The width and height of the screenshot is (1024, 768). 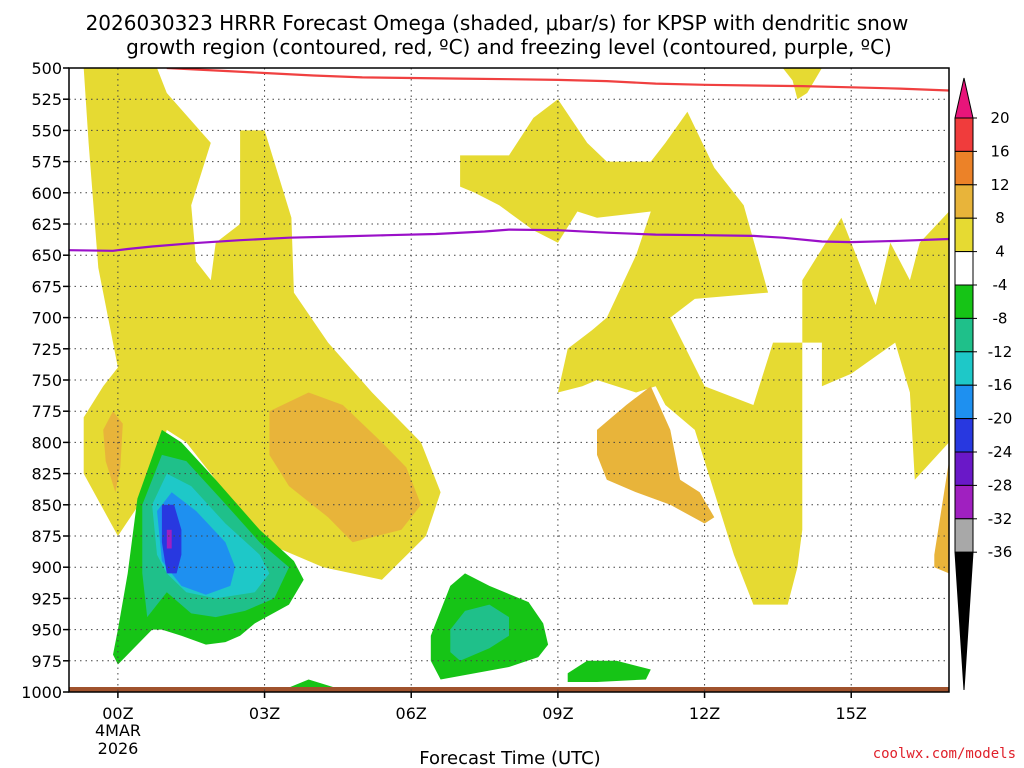 I want to click on surface-band-layer, so click(x=509, y=689).